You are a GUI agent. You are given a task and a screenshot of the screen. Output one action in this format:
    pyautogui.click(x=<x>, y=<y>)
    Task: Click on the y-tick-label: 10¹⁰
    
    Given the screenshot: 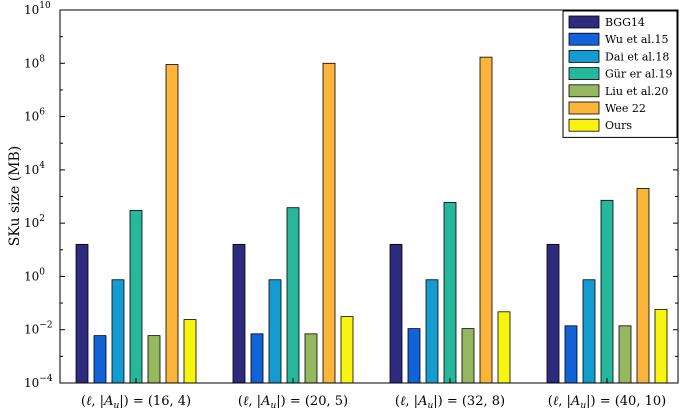 What is the action you would take?
    pyautogui.click(x=37, y=9)
    